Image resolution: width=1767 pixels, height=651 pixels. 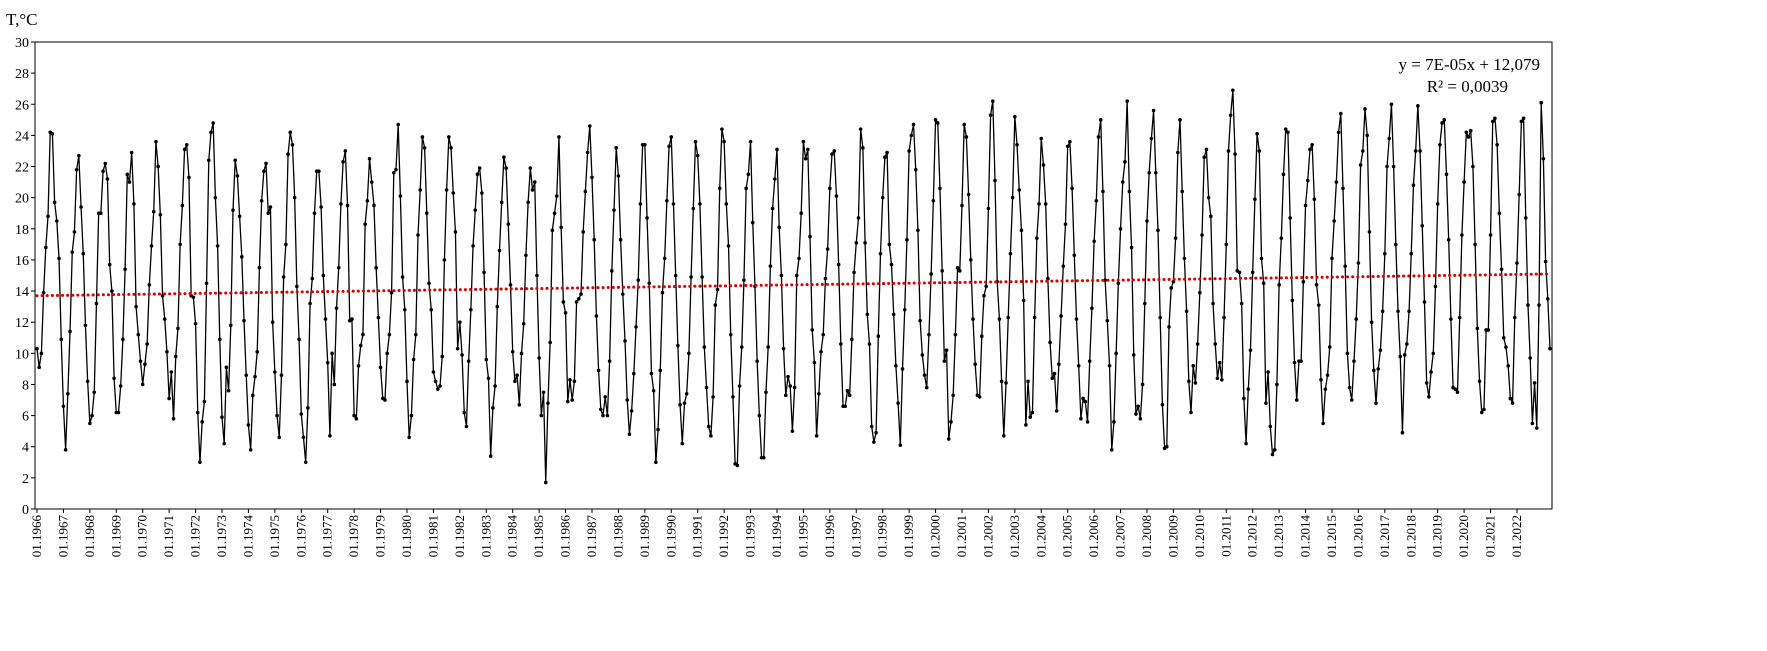 I want to click on x-tick-label: 01.1980, so click(x=406, y=536).